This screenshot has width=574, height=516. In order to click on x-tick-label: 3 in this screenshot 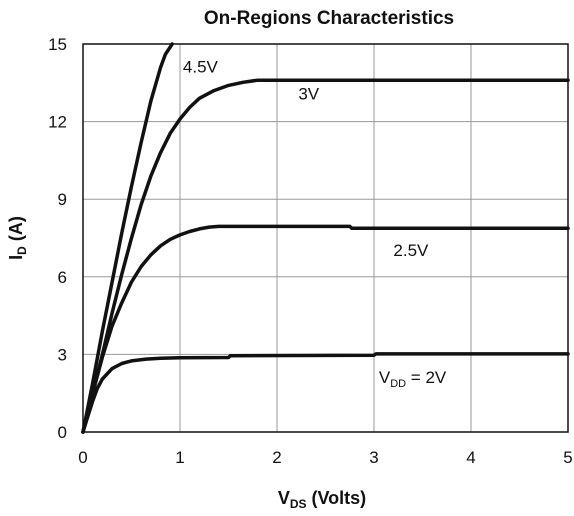, I will do `click(373, 457)`.